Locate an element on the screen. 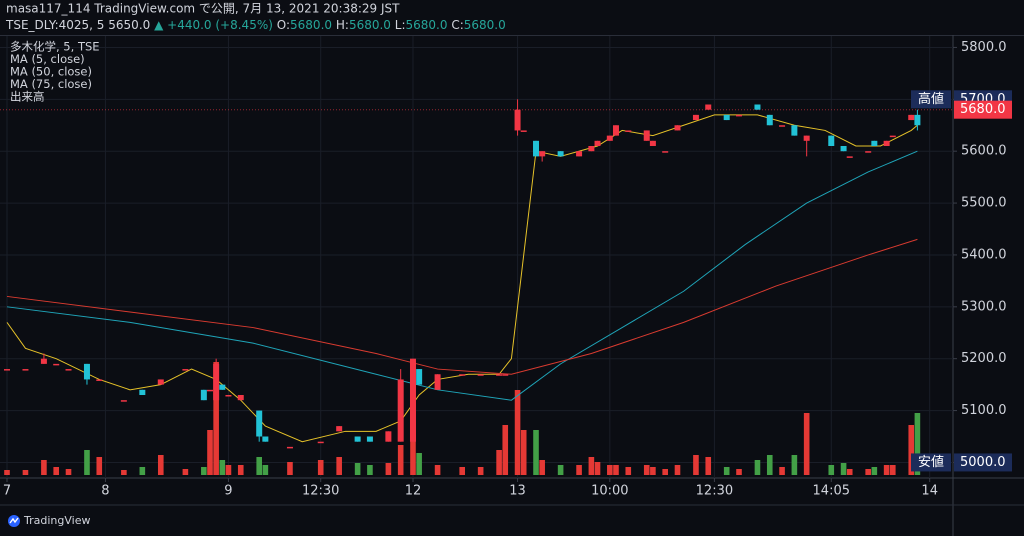  price: 5650.0 is located at coordinates (129, 25).